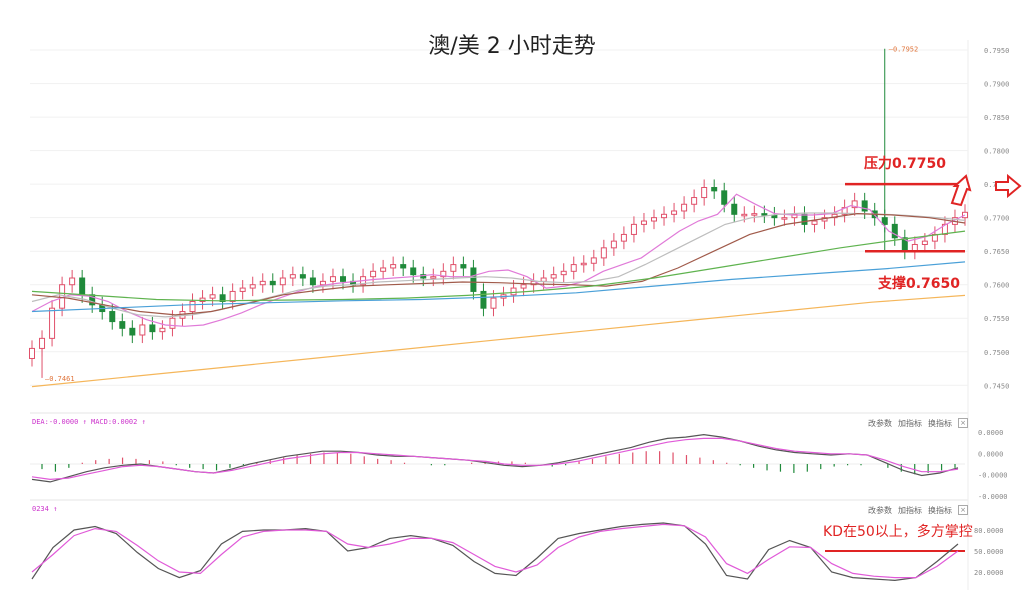 The image size is (1024, 596). I want to click on right-arrow-icon, so click(1008, 186).